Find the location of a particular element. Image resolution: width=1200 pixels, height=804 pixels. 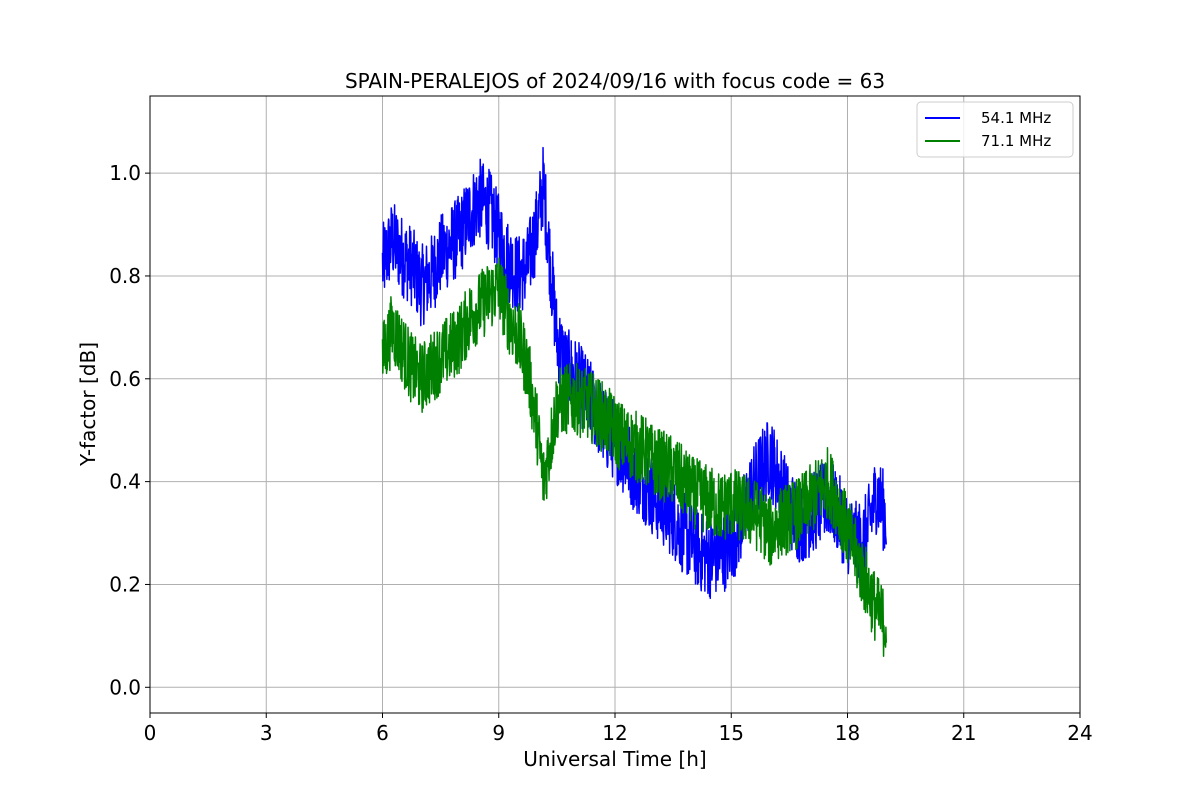

legend-box is located at coordinates (995, 129).